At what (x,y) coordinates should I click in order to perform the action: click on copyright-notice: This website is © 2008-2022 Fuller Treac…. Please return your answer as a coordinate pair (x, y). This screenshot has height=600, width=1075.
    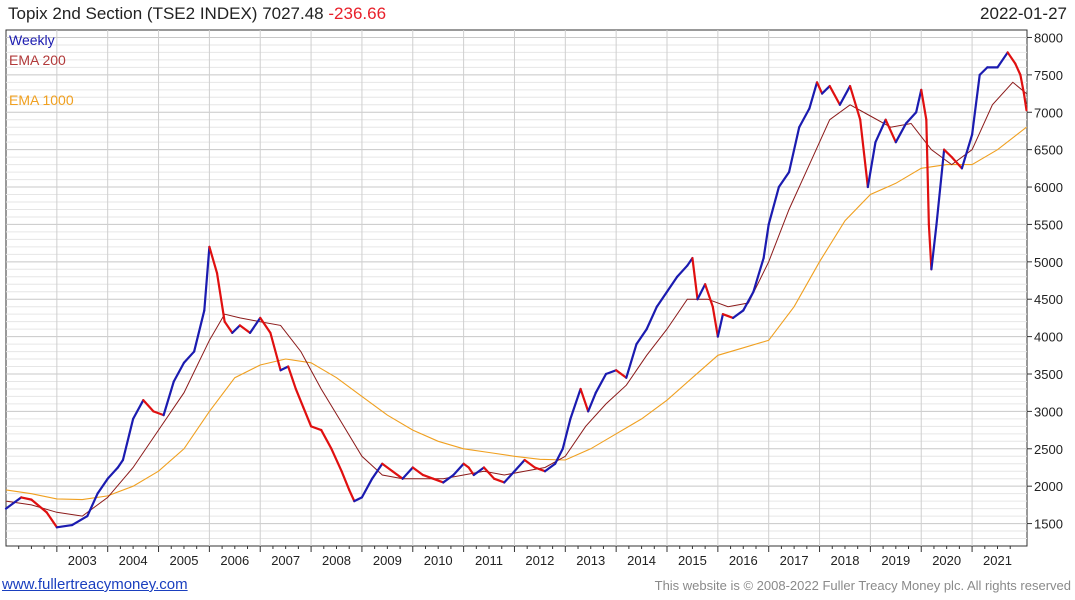
    Looking at the image, I should click on (862, 585).